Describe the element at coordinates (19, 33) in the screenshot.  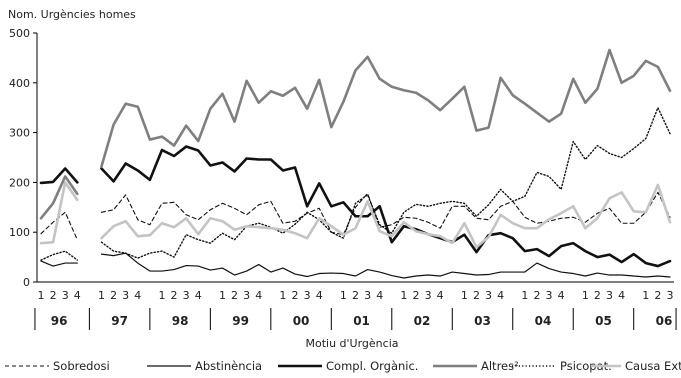
I see `y-tick-label: 500` at that location.